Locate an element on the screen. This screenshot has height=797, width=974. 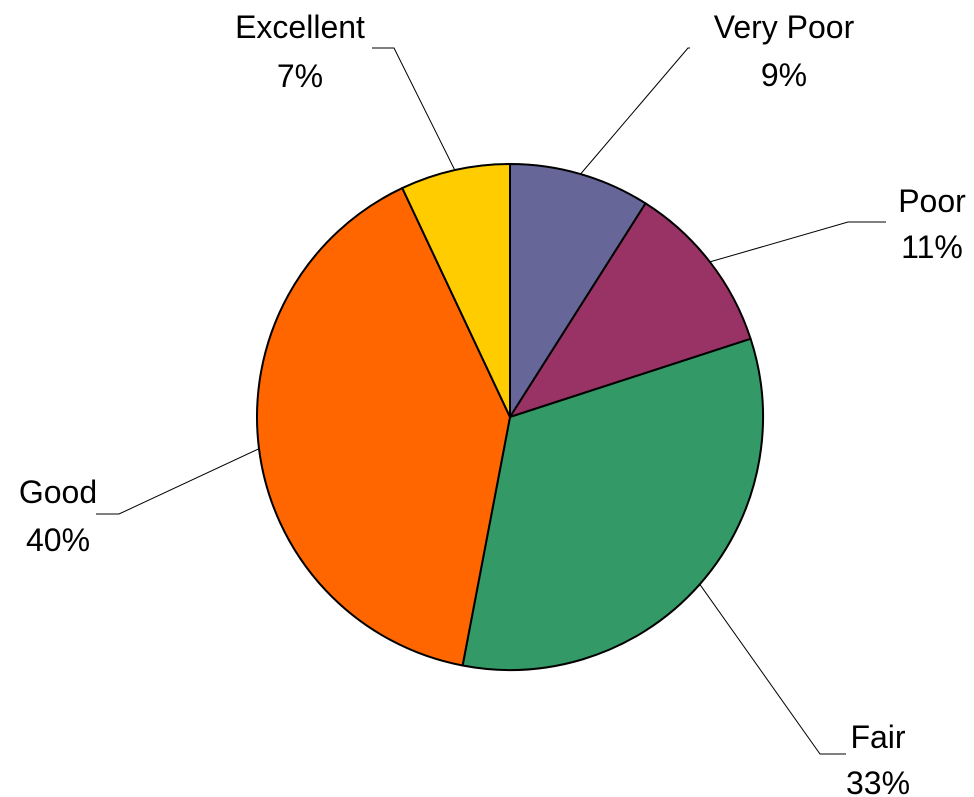
slice-percent-fair: 33% is located at coordinates (878, 781).